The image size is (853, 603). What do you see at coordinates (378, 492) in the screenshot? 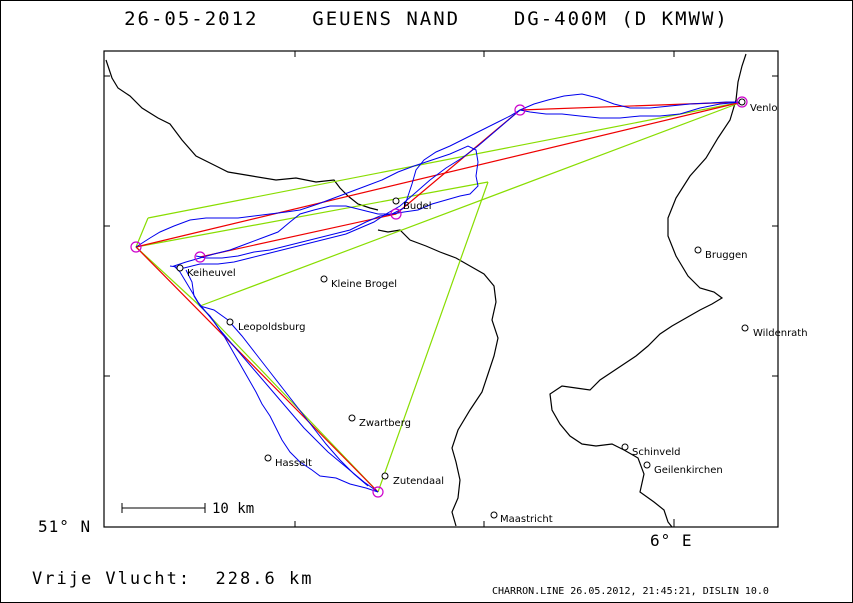
I see `turnpoint-zutendaal` at bounding box center [378, 492].